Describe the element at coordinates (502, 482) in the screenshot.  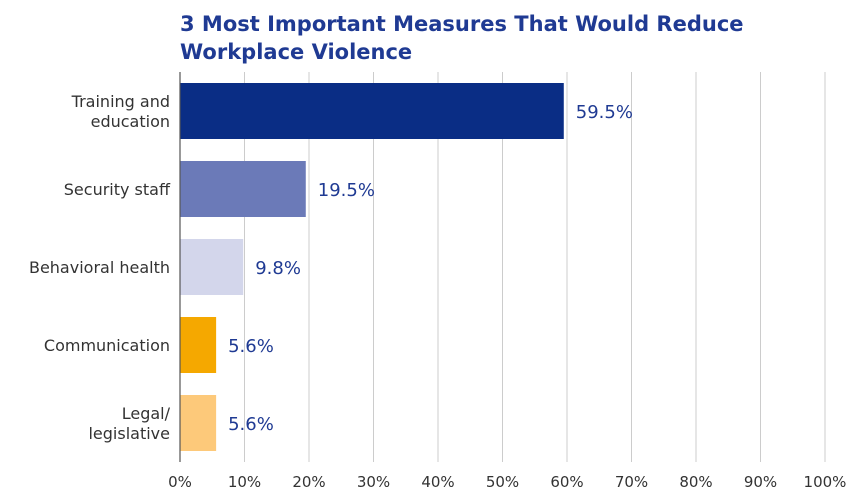
I see `x-tick-label: 50%` at that location.